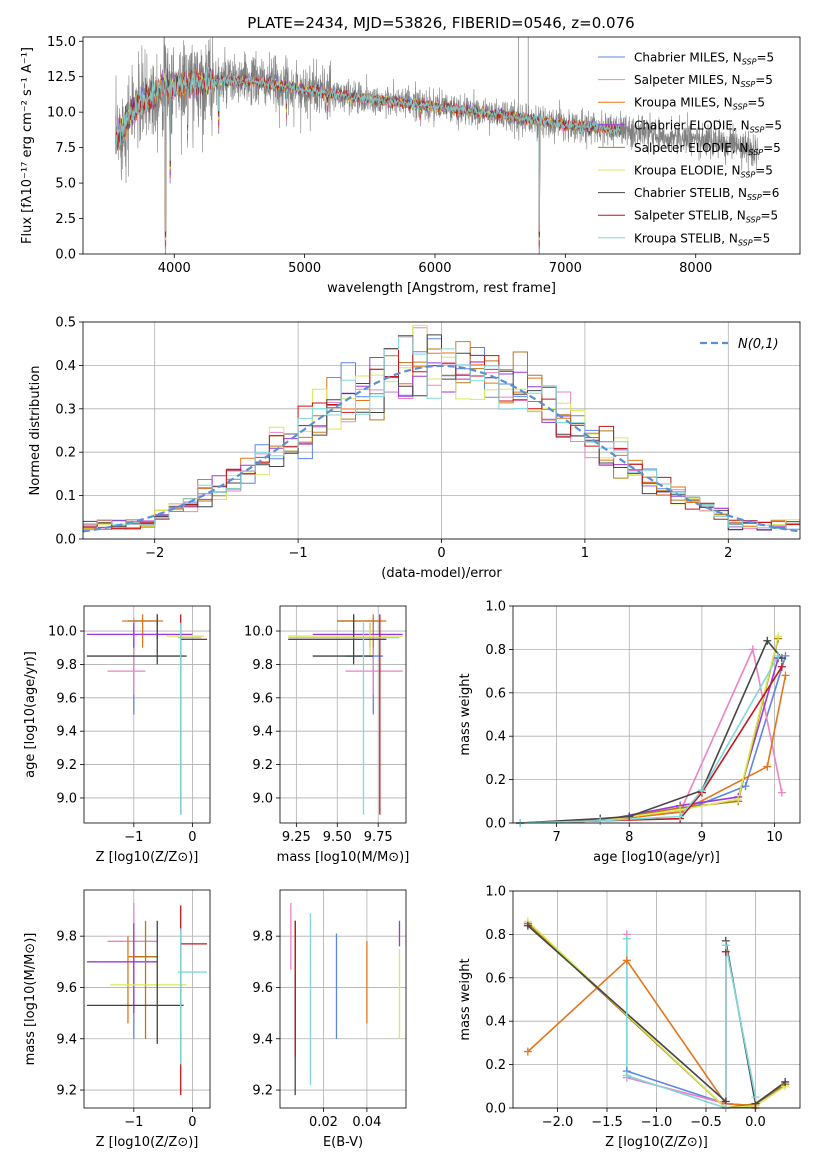 This screenshot has height=1170, width=819. I want to click on y-axis-label: Normed distribution, so click(35, 431).